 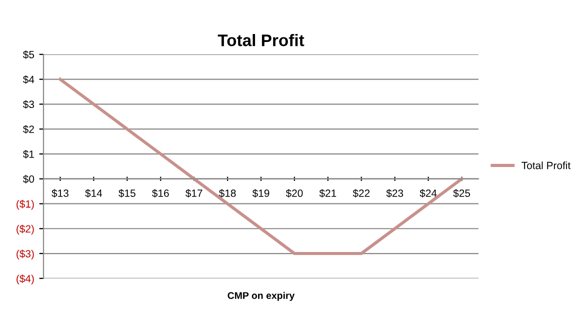 What do you see at coordinates (28, 54) in the screenshot?
I see `y-tick-label: $5` at bounding box center [28, 54].